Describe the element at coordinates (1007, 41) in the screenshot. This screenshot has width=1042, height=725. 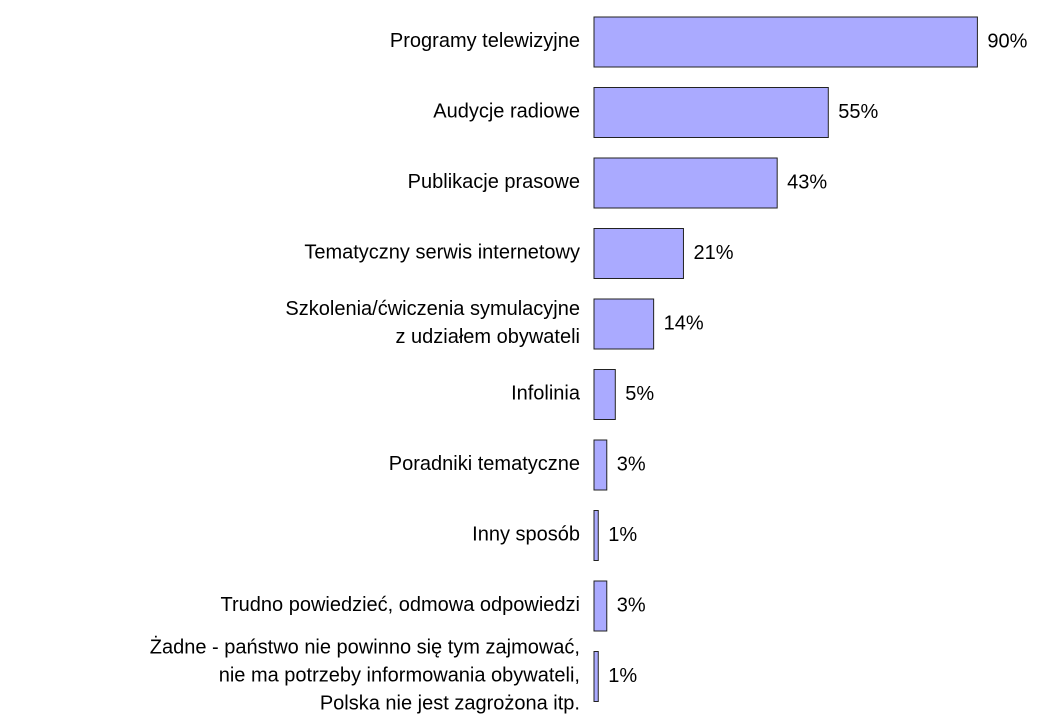
I see `value-label: 90%` at that location.